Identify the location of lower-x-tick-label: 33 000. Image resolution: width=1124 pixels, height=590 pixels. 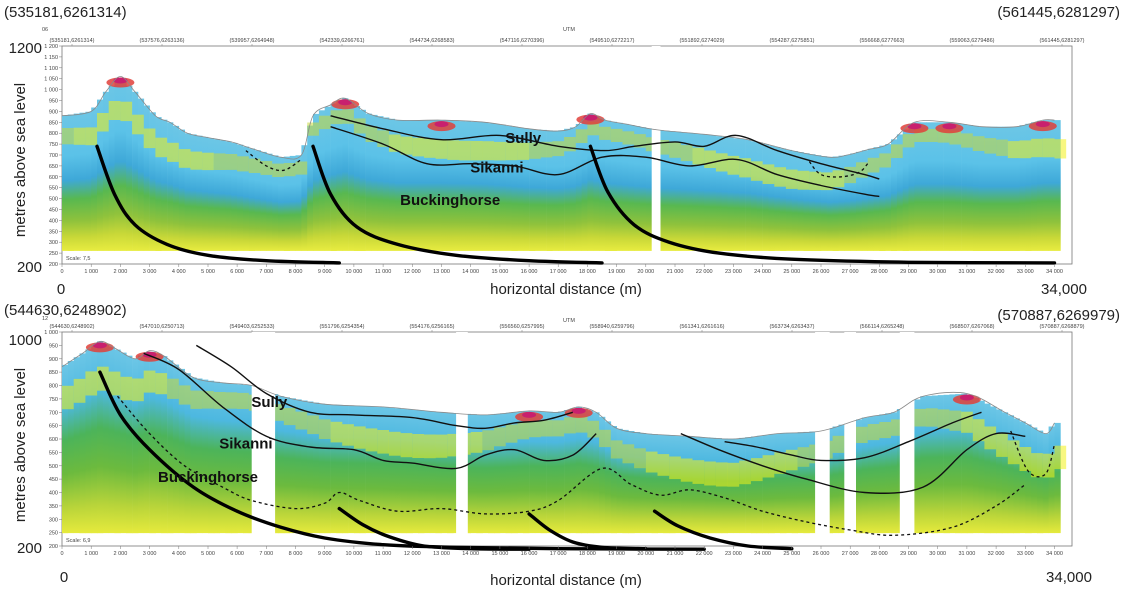
(1025, 554).